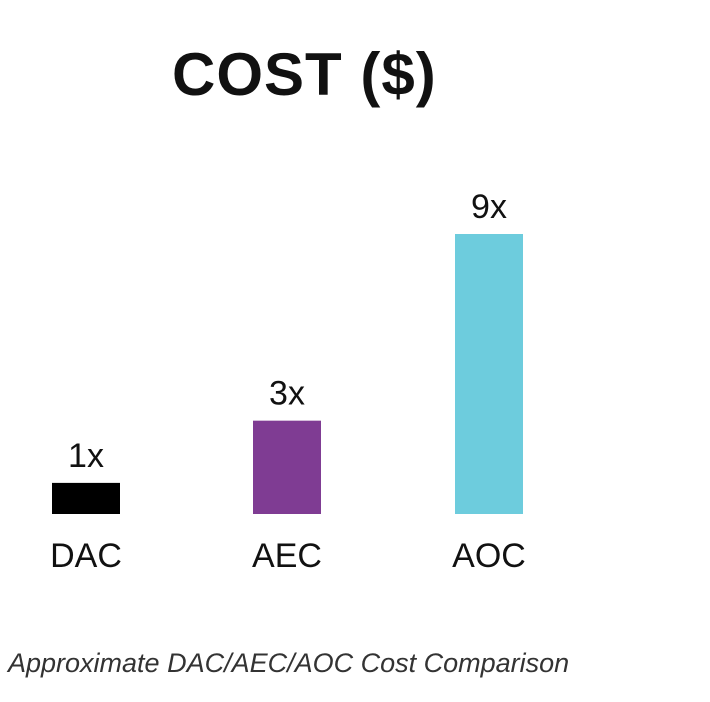 This screenshot has width=710, height=702. I want to click on category-label-dac: DAC, so click(86, 556).